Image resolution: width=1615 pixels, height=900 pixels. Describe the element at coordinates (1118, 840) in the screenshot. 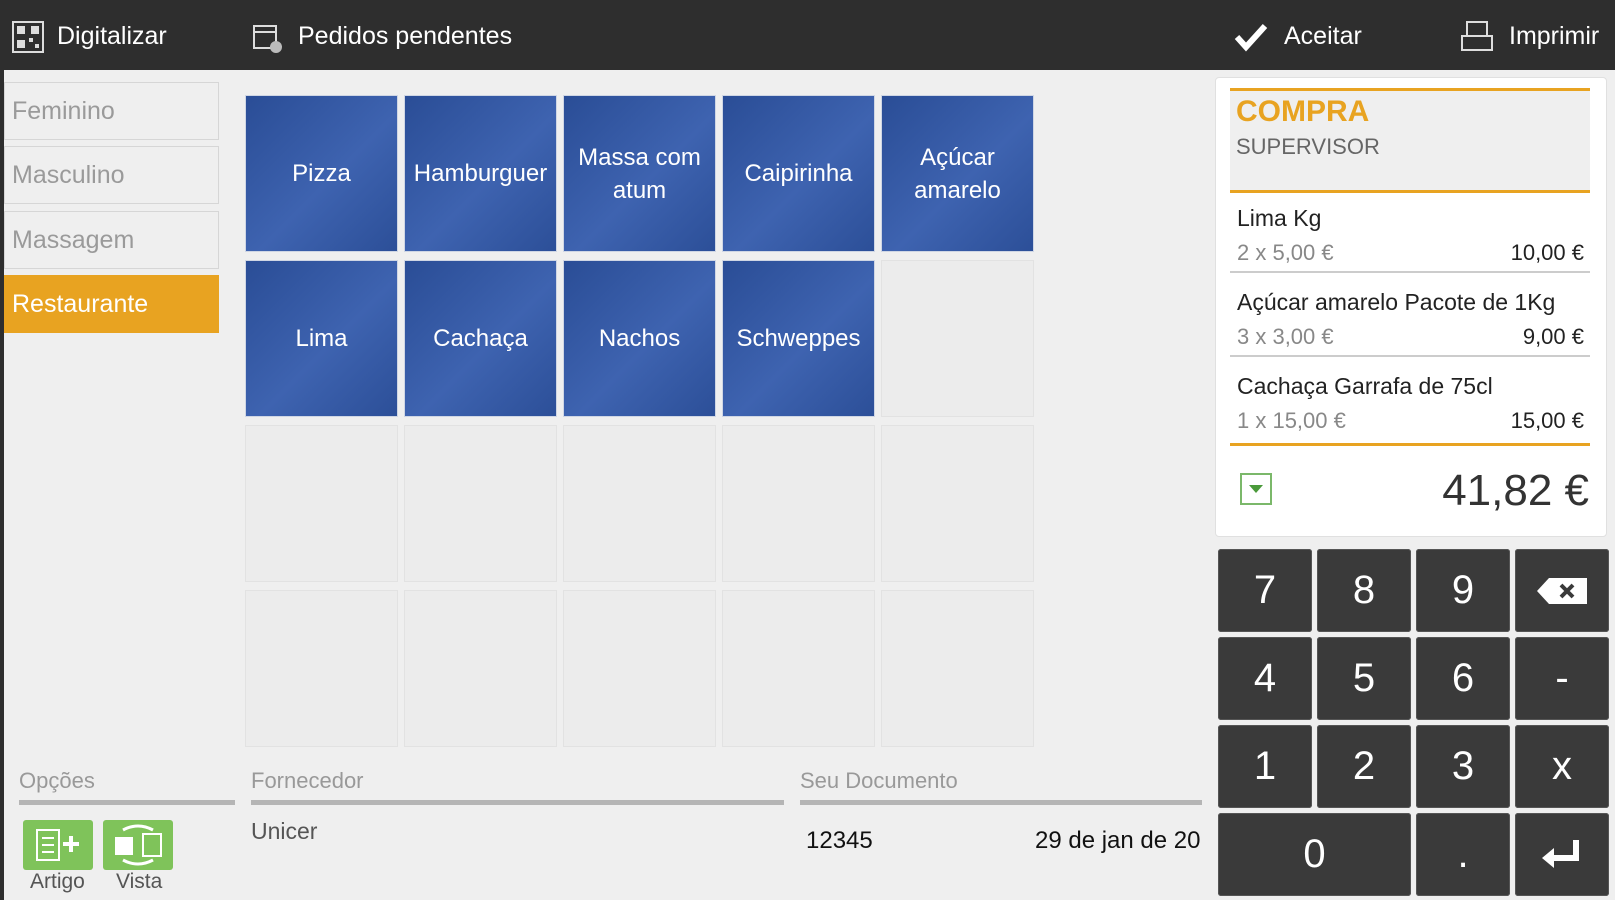

I see `date-value: 29 de jan de 20` at that location.